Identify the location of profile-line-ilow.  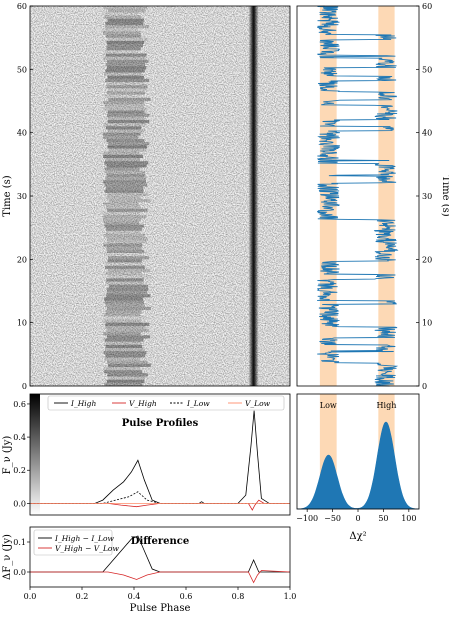
(160, 497).